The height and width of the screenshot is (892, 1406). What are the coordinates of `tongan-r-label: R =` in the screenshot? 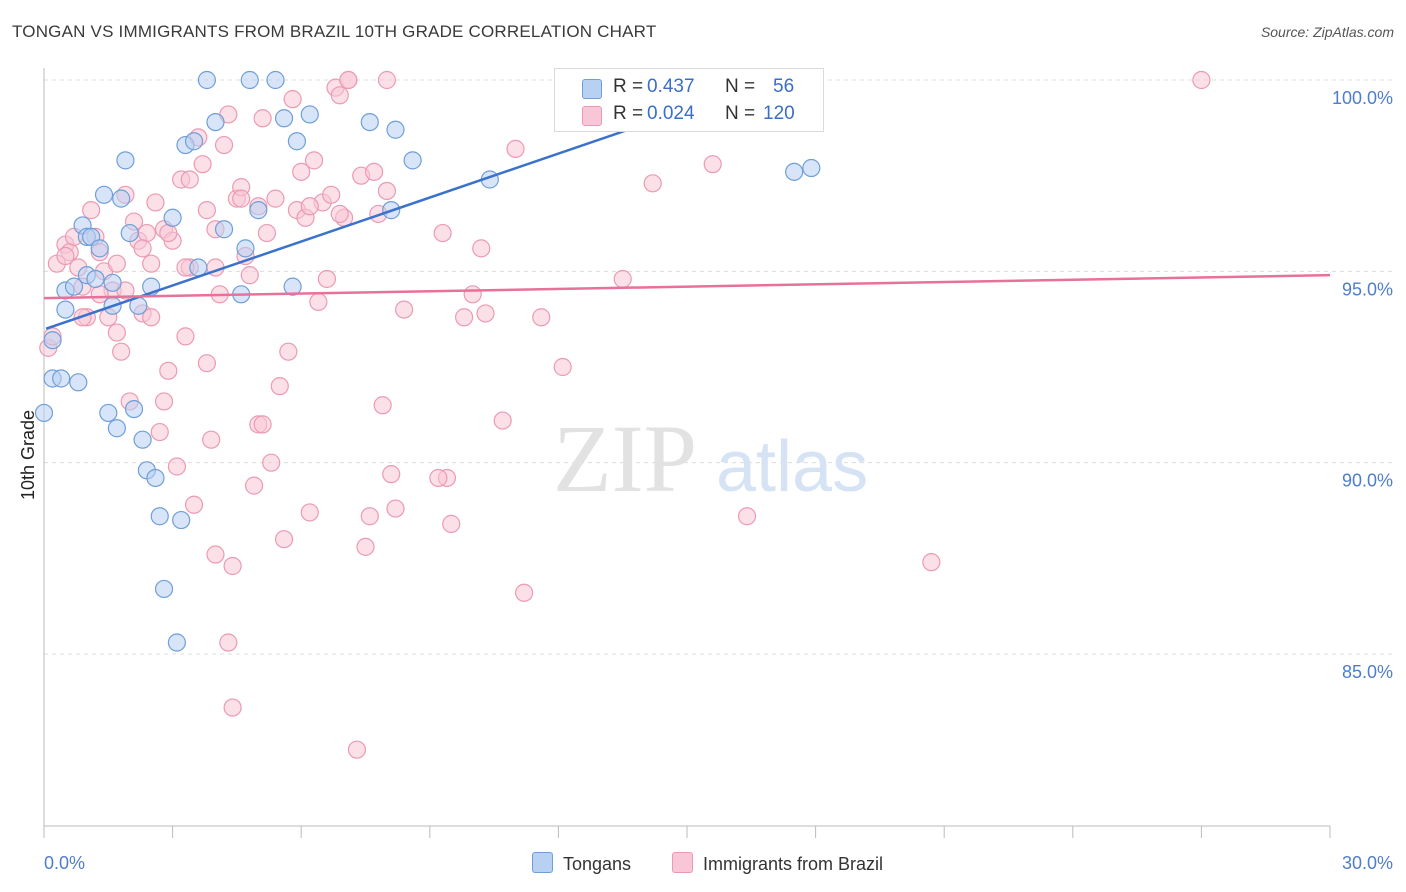 It's located at (628, 86).